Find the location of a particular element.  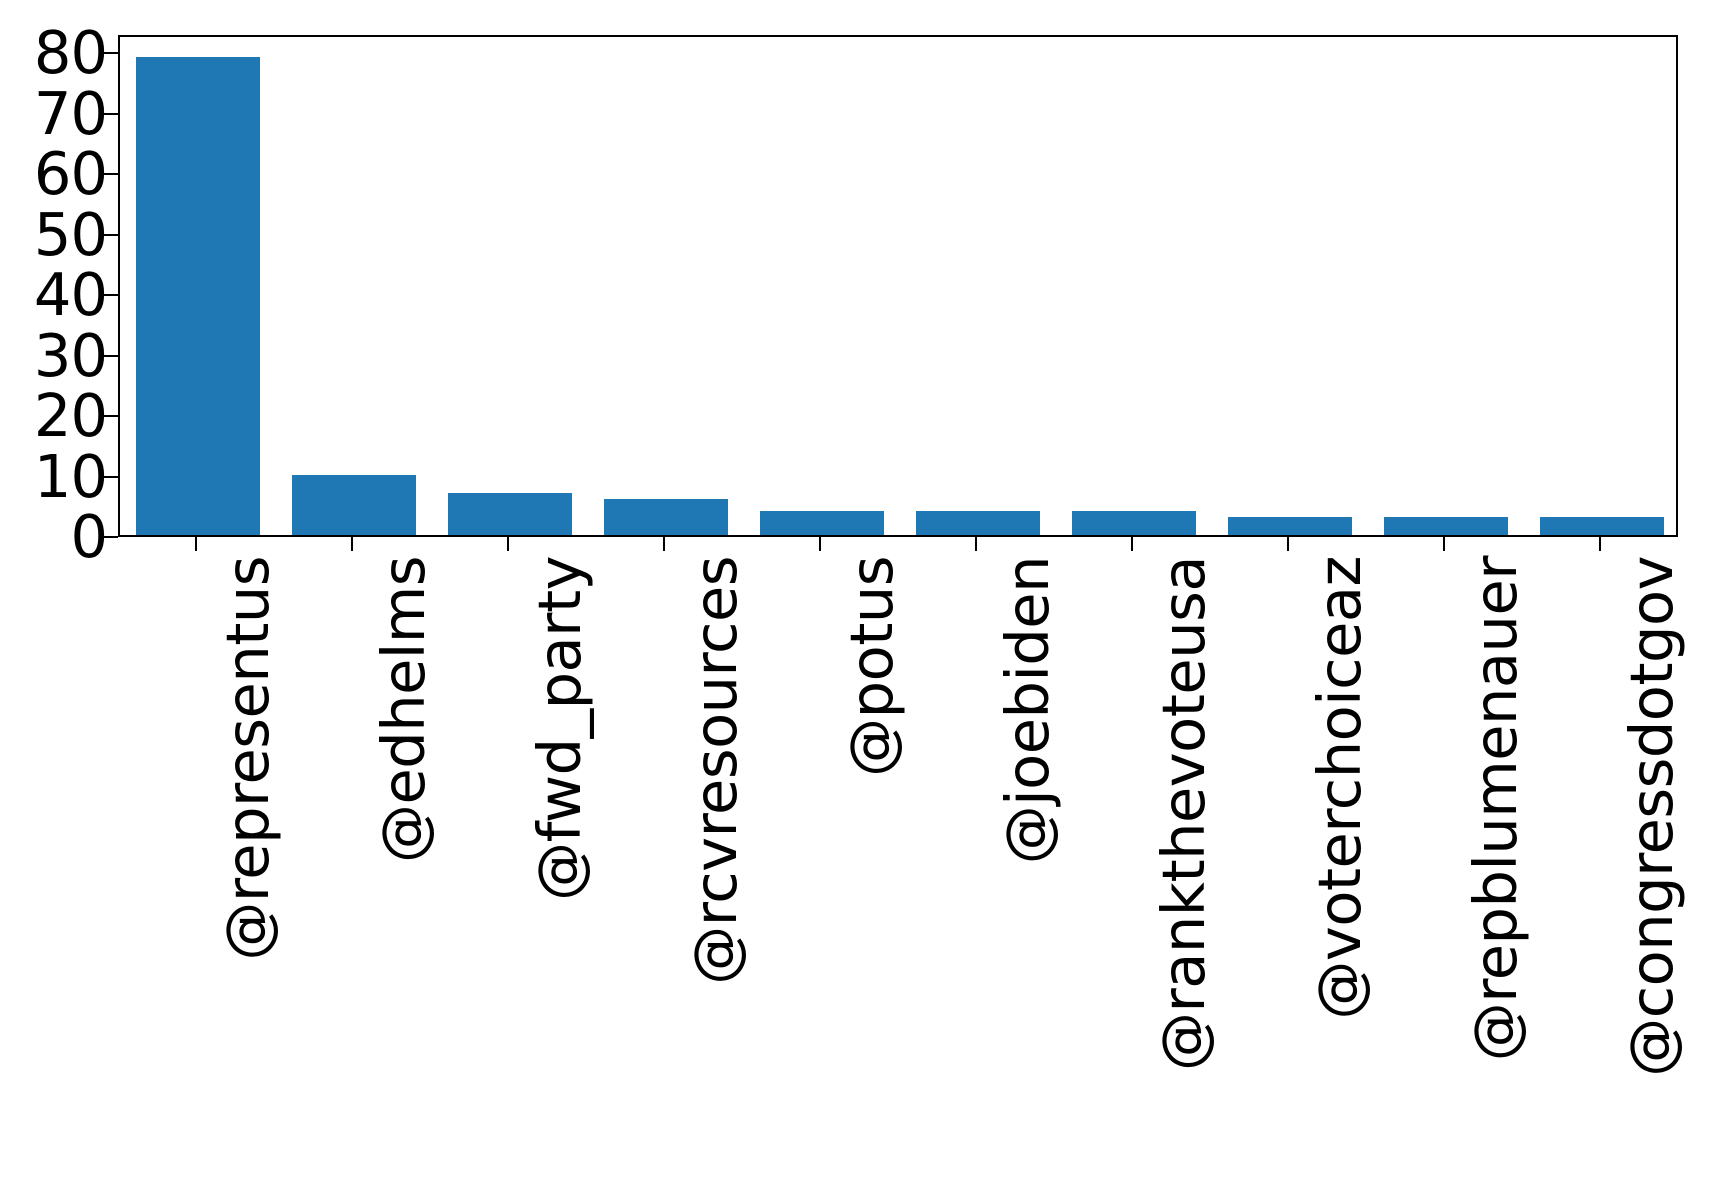

x-axis-tick-label: @rankthevoteusa is located at coordinates (1183, 814).